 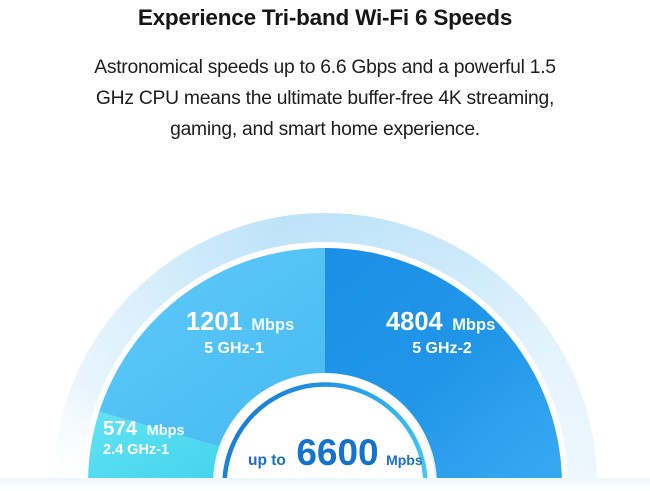 I want to click on slice-5ghz-2-unit: Mbps, so click(x=473, y=325).